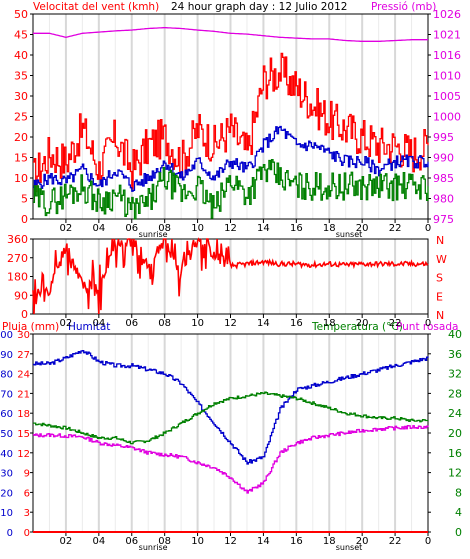  I want to click on humidity-tick-label: 30, so click(6, 474).